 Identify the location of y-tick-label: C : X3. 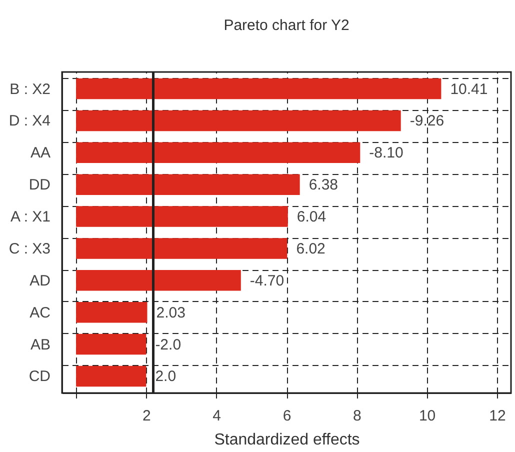
(29, 249).